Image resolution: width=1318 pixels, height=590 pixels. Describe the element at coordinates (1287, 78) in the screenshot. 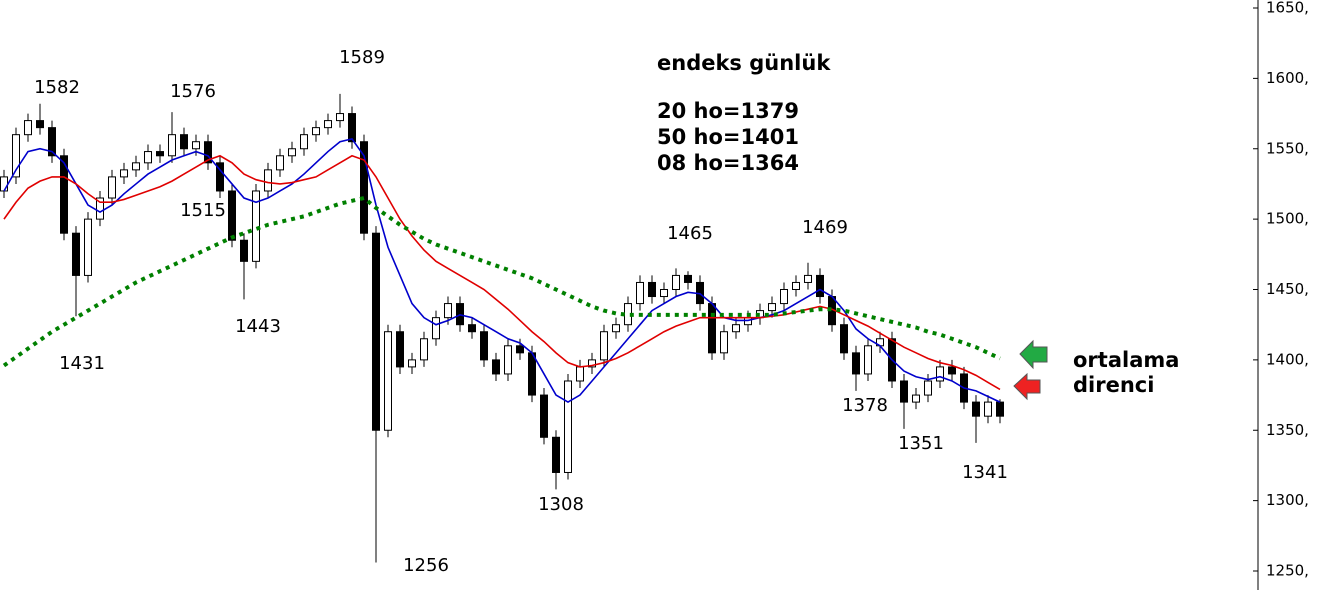

I see `y-tick-label: 1600,` at that location.